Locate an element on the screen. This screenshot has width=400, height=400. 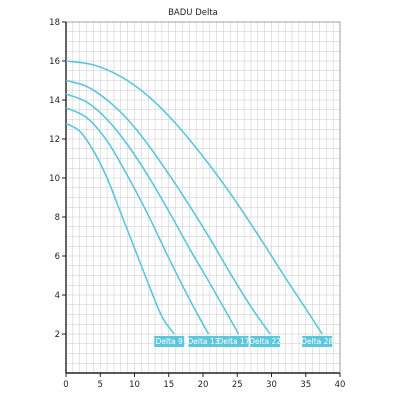
y-tick-label: 6 is located at coordinates (57, 257).